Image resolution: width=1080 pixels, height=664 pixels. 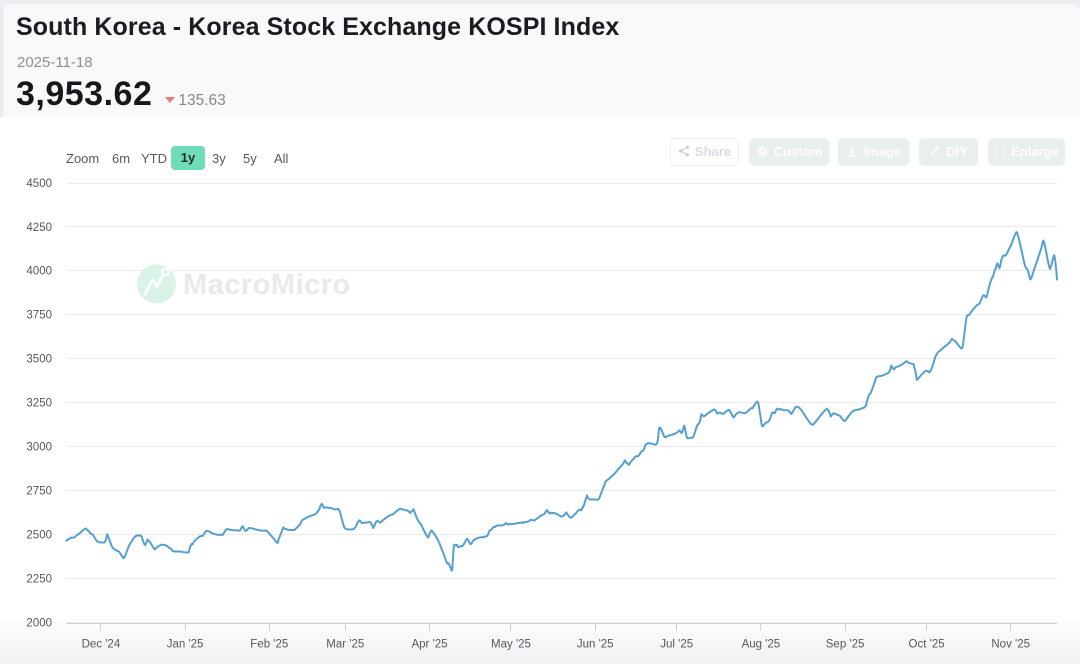 I want to click on svg-text: 2000, so click(x=39, y=623).